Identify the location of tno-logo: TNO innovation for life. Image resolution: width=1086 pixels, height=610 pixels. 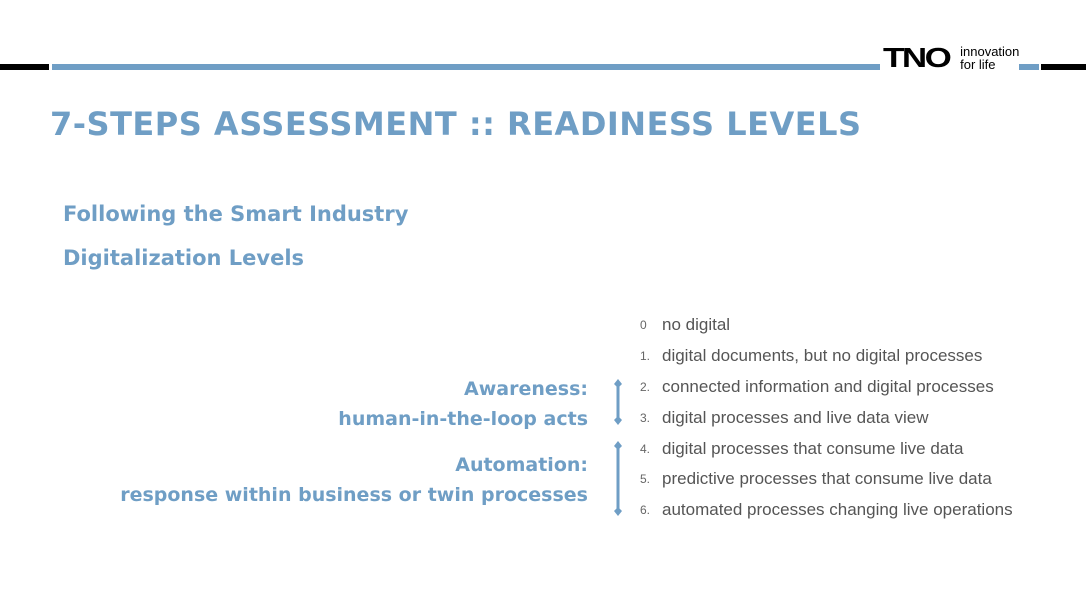
(951, 58).